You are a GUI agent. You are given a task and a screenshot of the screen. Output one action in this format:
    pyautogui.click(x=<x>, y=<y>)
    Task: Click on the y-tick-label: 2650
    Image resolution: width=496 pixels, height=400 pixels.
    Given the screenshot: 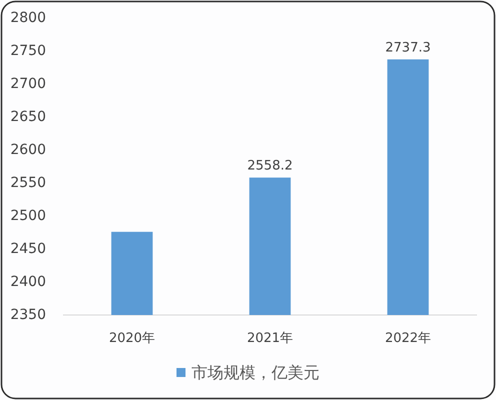 What is the action you would take?
    pyautogui.click(x=28, y=117)
    